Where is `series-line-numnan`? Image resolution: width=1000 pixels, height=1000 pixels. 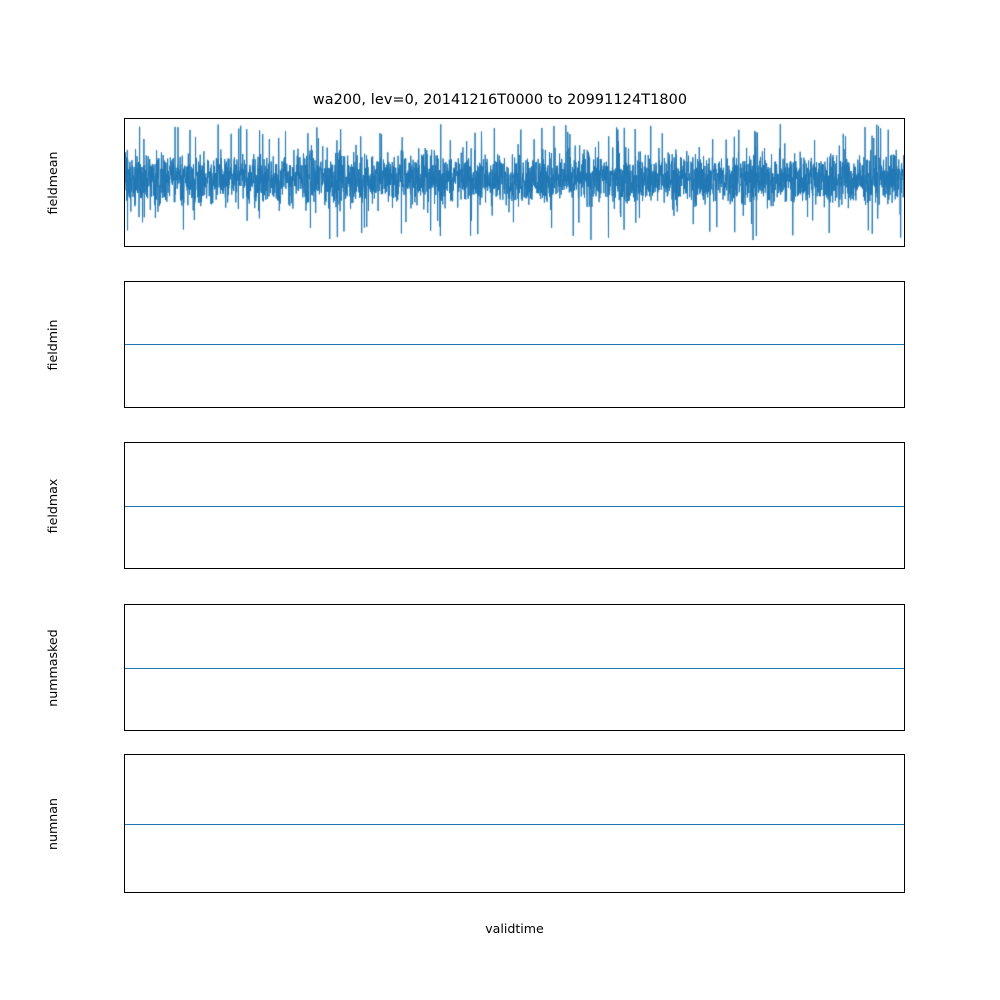 series-line-numnan is located at coordinates (514, 824).